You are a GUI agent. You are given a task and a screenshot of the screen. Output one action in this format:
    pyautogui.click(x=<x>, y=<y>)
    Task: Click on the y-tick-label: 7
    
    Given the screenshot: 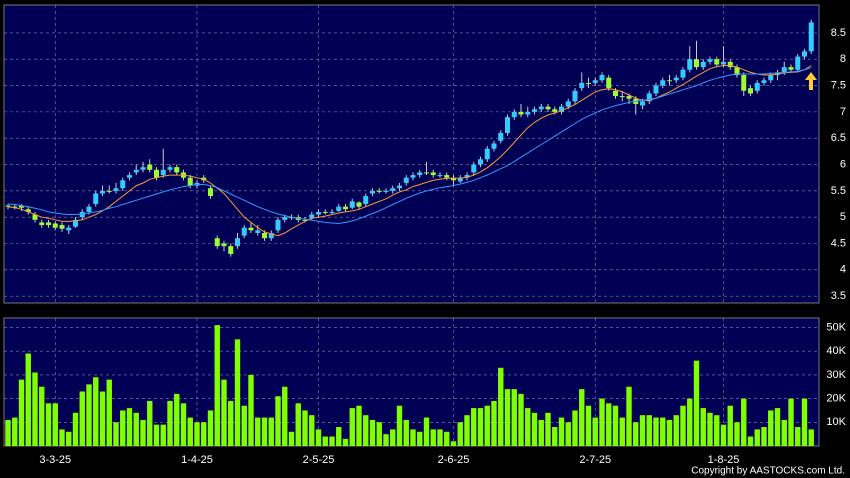 What is the action you would take?
    pyautogui.click(x=843, y=112)
    